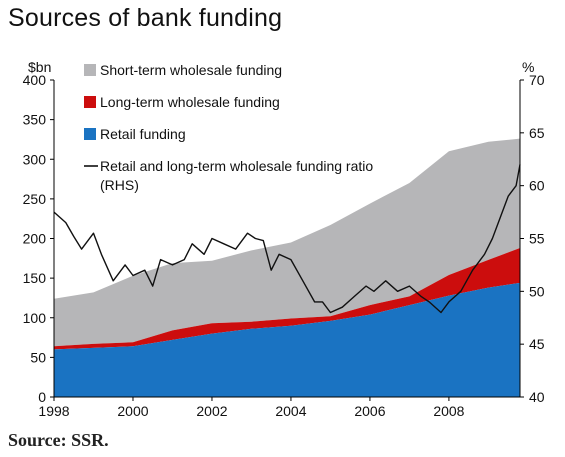 Image resolution: width=565 pixels, height=457 pixels. What do you see at coordinates (537, 291) in the screenshot?
I see `right-tick-label: 50` at bounding box center [537, 291].